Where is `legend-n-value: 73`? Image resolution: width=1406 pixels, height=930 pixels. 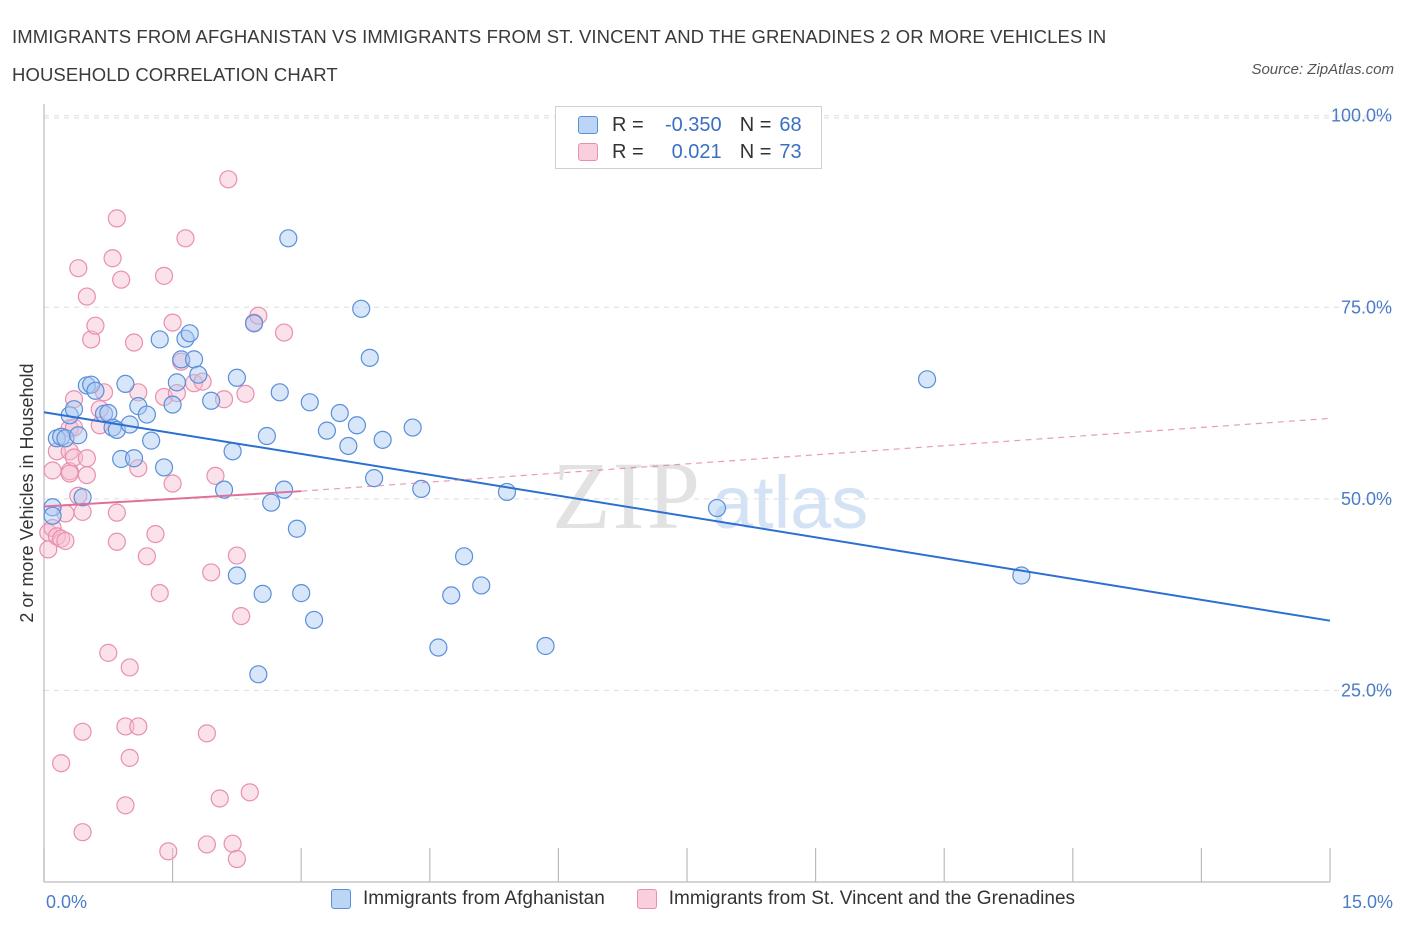
legend-n-value: 73 is located at coordinates (790, 151).